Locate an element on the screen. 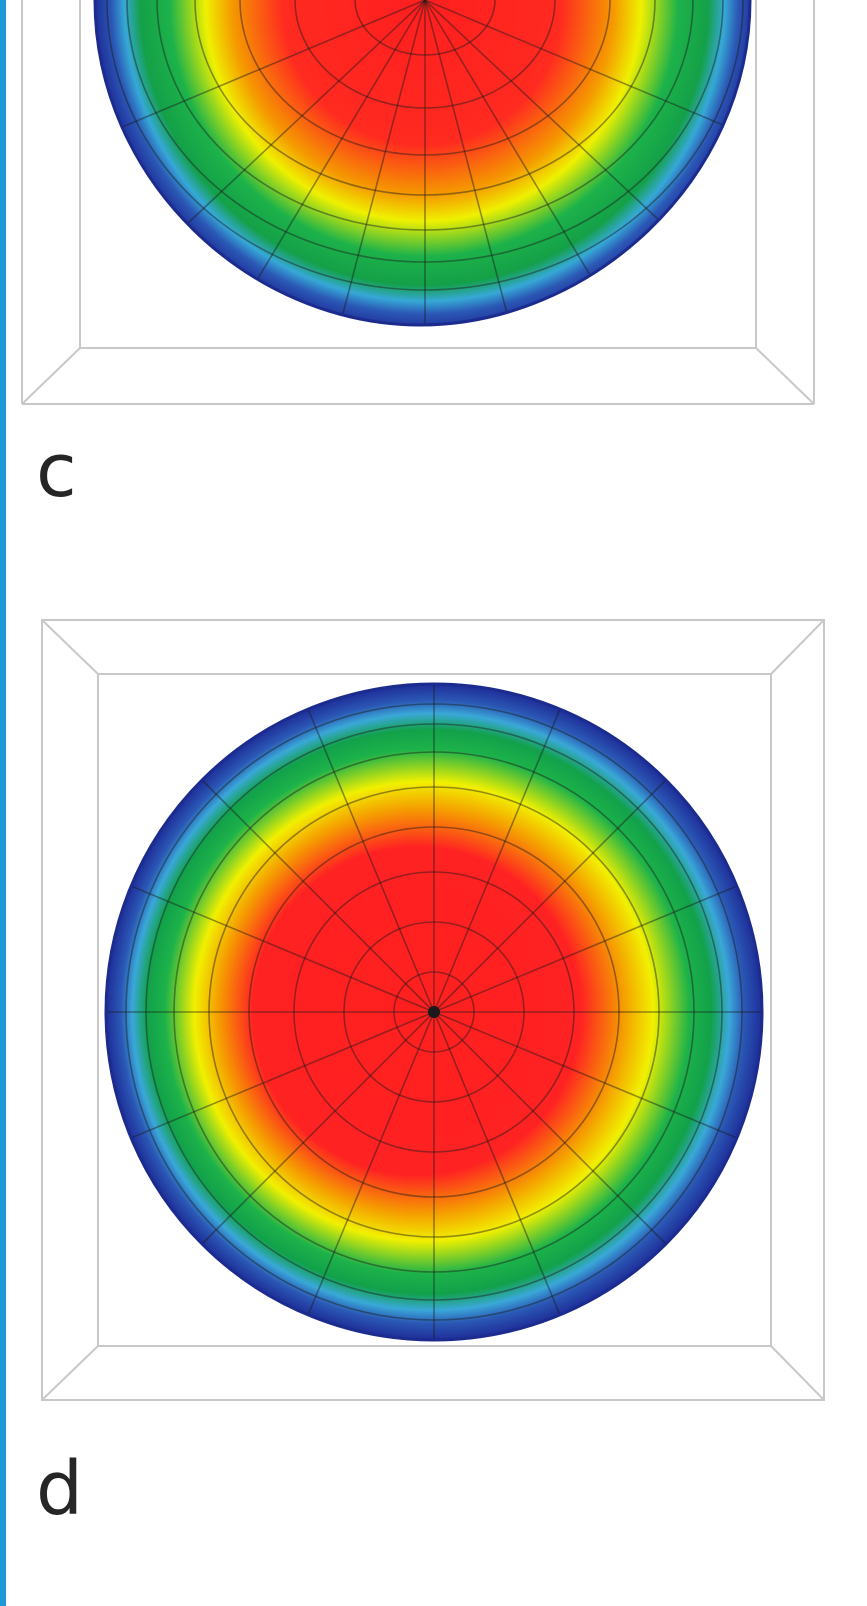  pole-marker is located at coordinates (434, 1012).